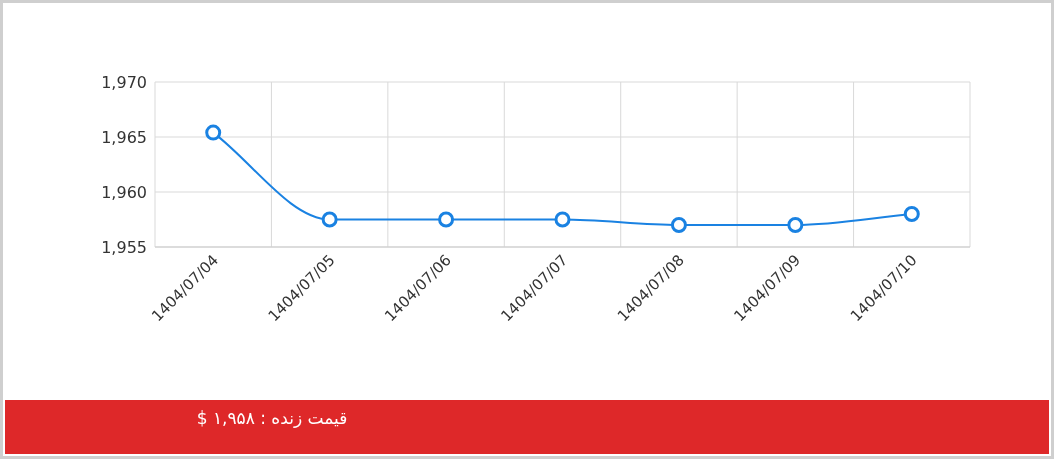 This screenshot has height=459, width=1054. What do you see at coordinates (124, 192) in the screenshot?
I see `y-tick-label: 1,960` at bounding box center [124, 192].